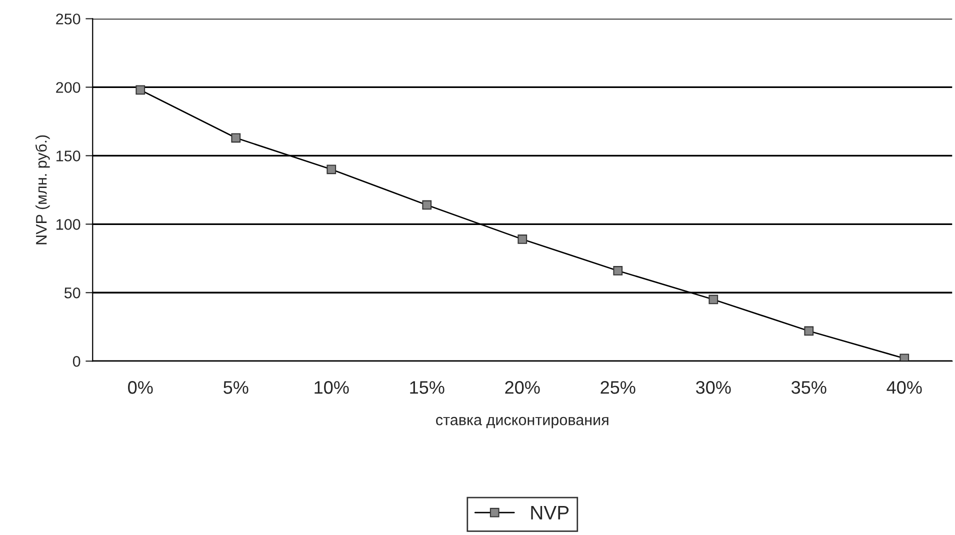  What do you see at coordinates (550, 513) in the screenshot?
I see `legend-label: NVP` at bounding box center [550, 513].